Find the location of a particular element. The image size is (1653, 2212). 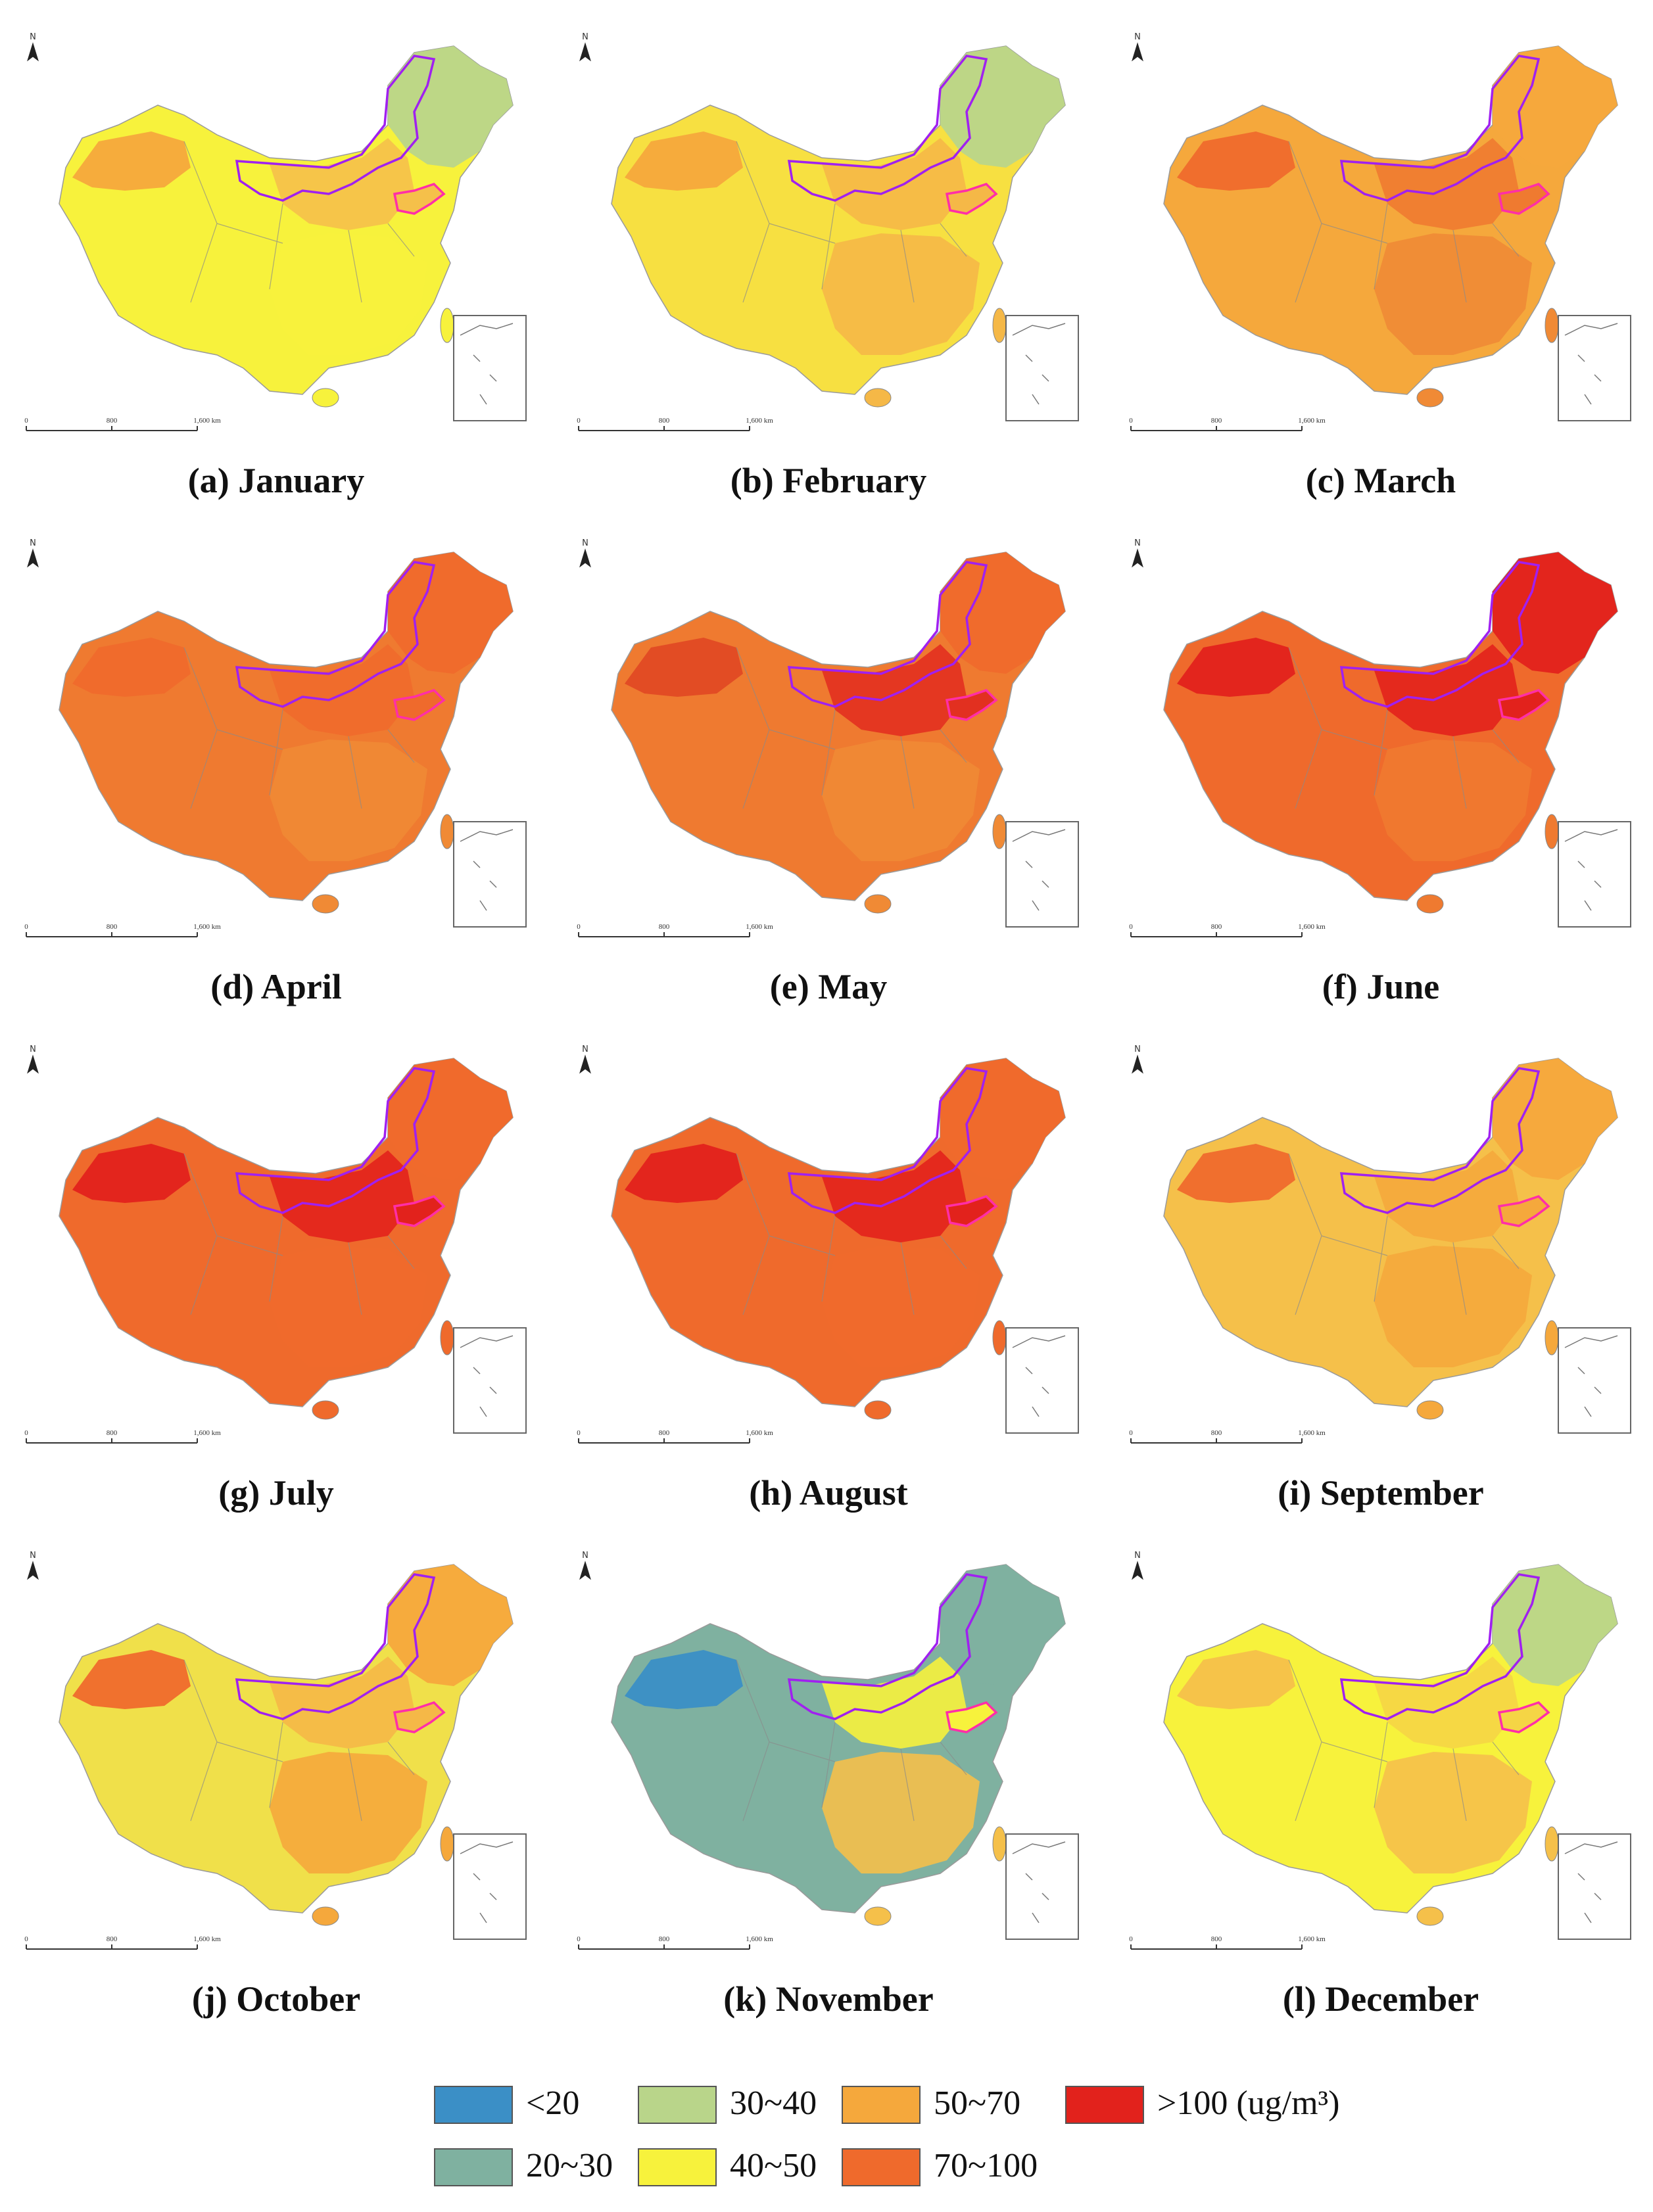

legend-label: 70~100 is located at coordinates (986, 2165).